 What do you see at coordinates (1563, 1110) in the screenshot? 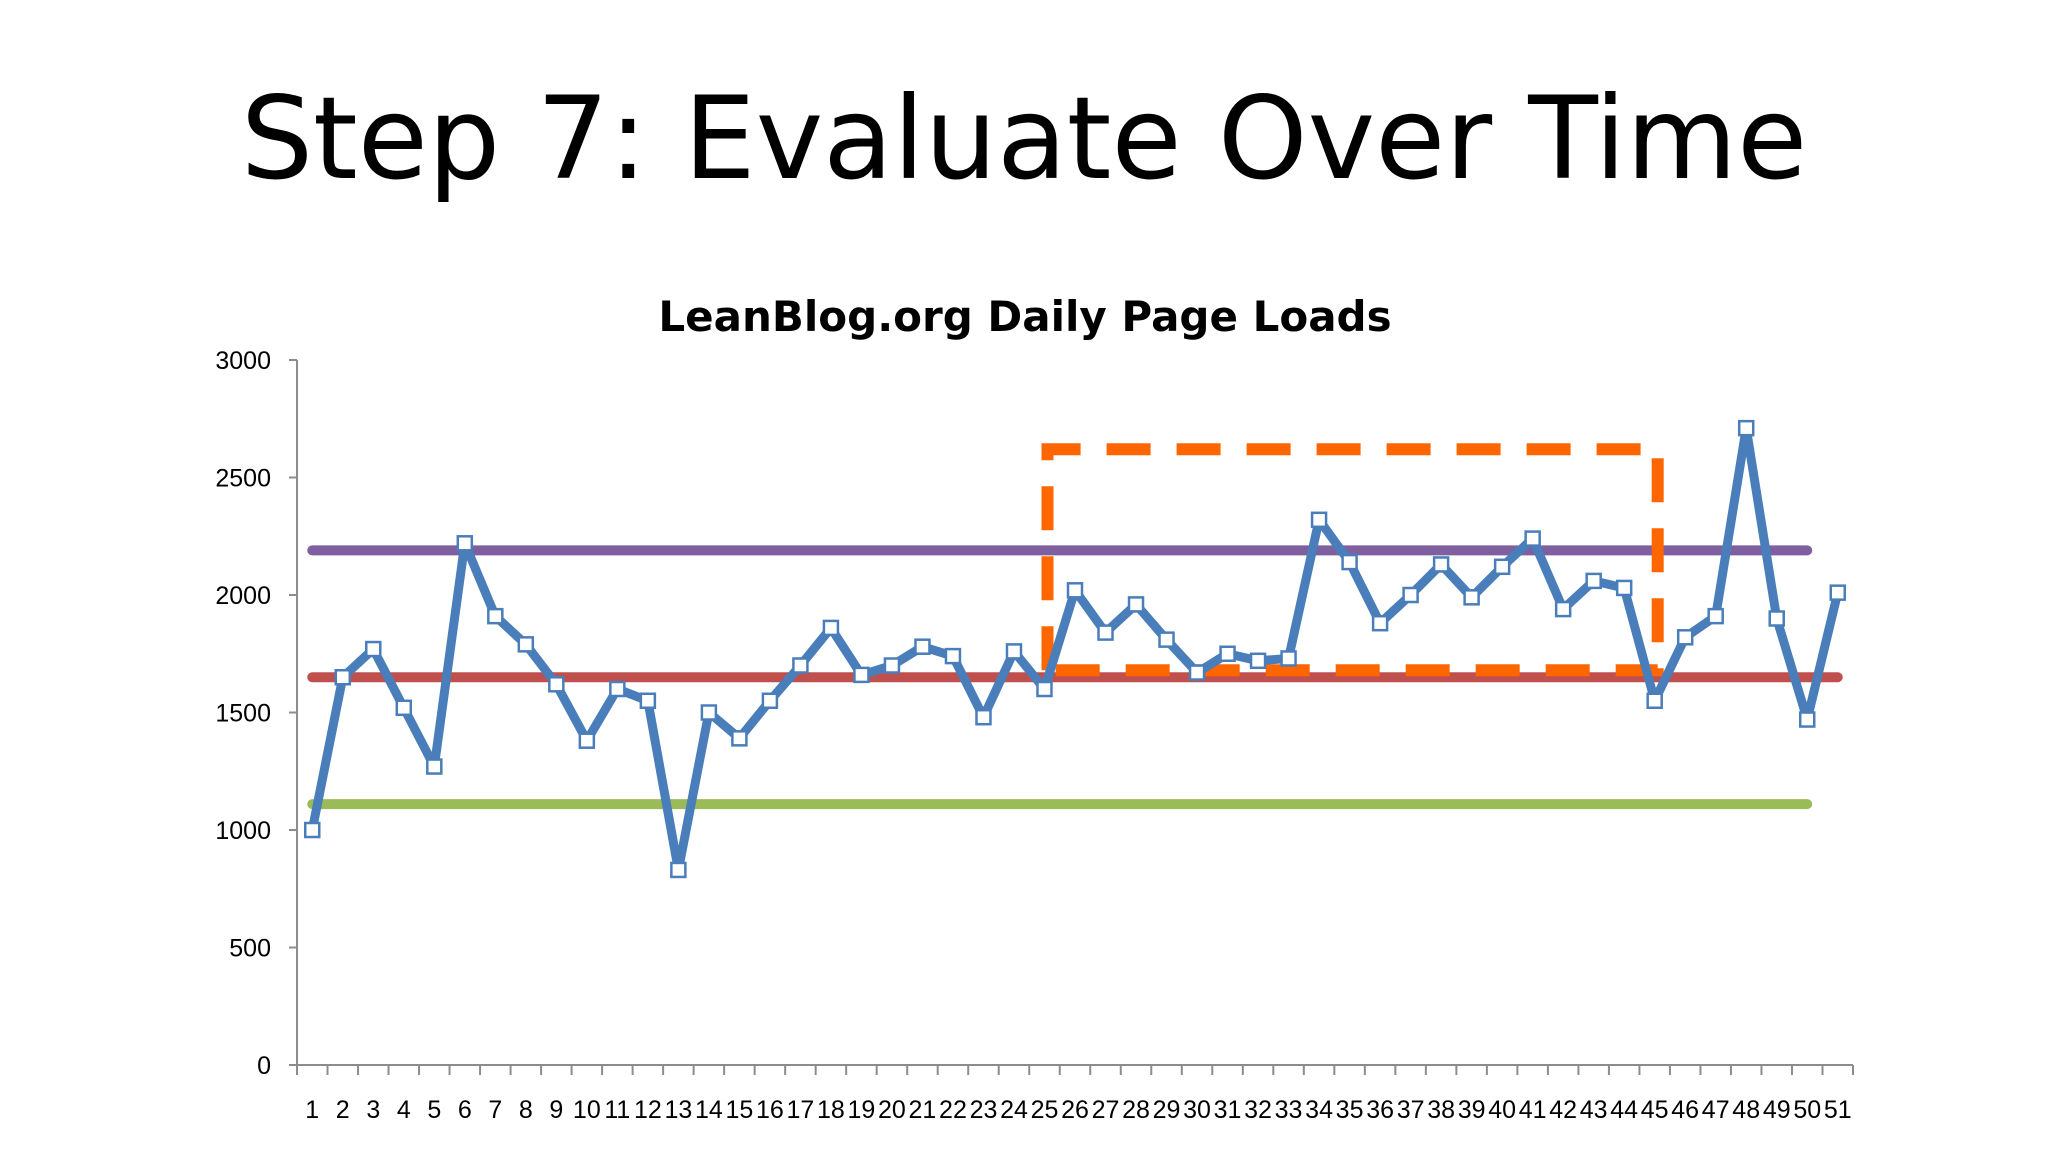
I see `x-tick-label: 42` at bounding box center [1563, 1110].